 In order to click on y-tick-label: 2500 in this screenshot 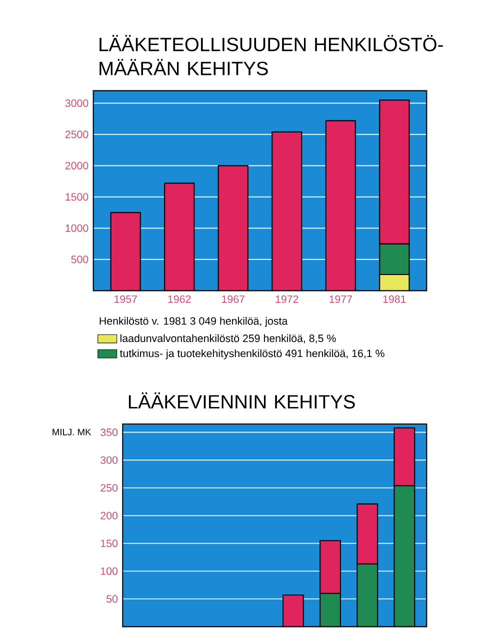, I will do `click(76, 134)`.